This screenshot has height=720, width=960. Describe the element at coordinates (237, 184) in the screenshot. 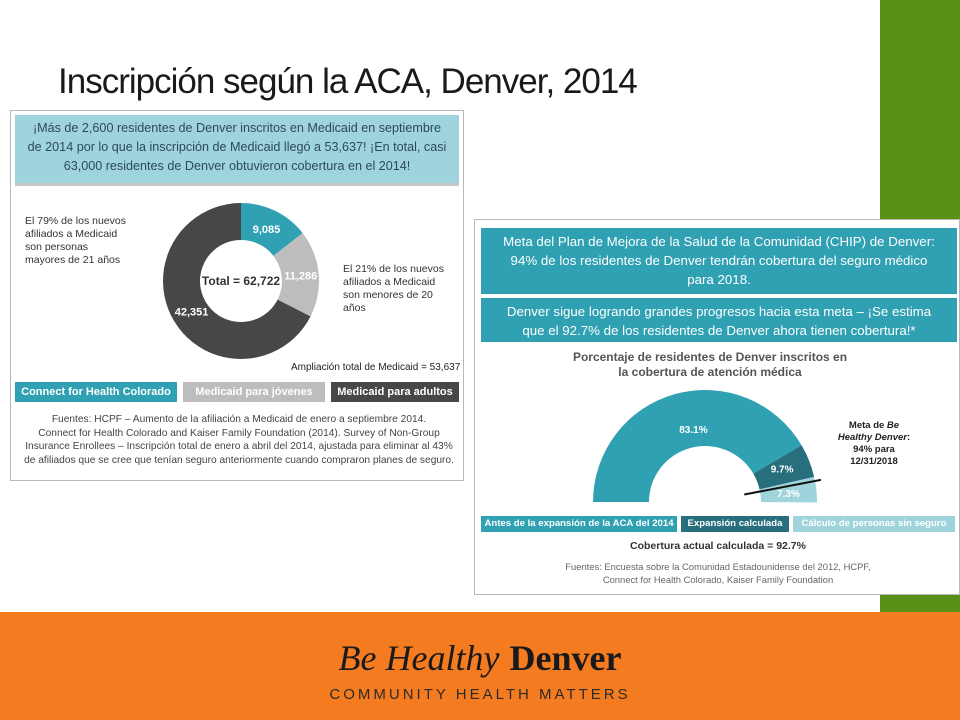

I see `header-divider` at that location.